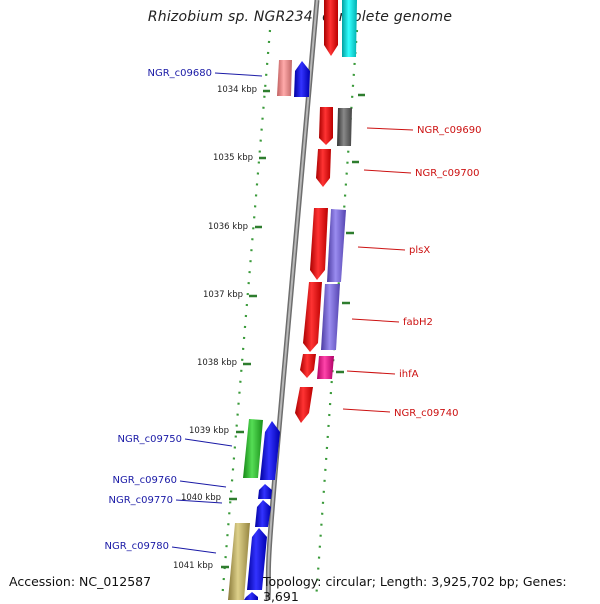 The height and width of the screenshot is (604, 600). Describe the element at coordinates (141, 500) in the screenshot. I see `gene-label-ngr-c09770: NGR_c09770` at that location.